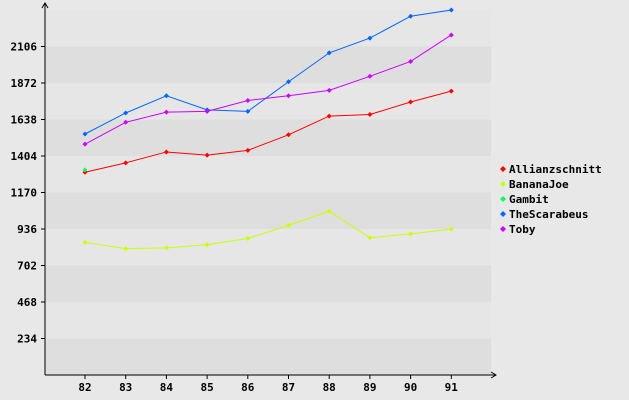 Image resolution: width=629 pixels, height=400 pixels. I want to click on y-tick-label: 1638, so click(24, 120).